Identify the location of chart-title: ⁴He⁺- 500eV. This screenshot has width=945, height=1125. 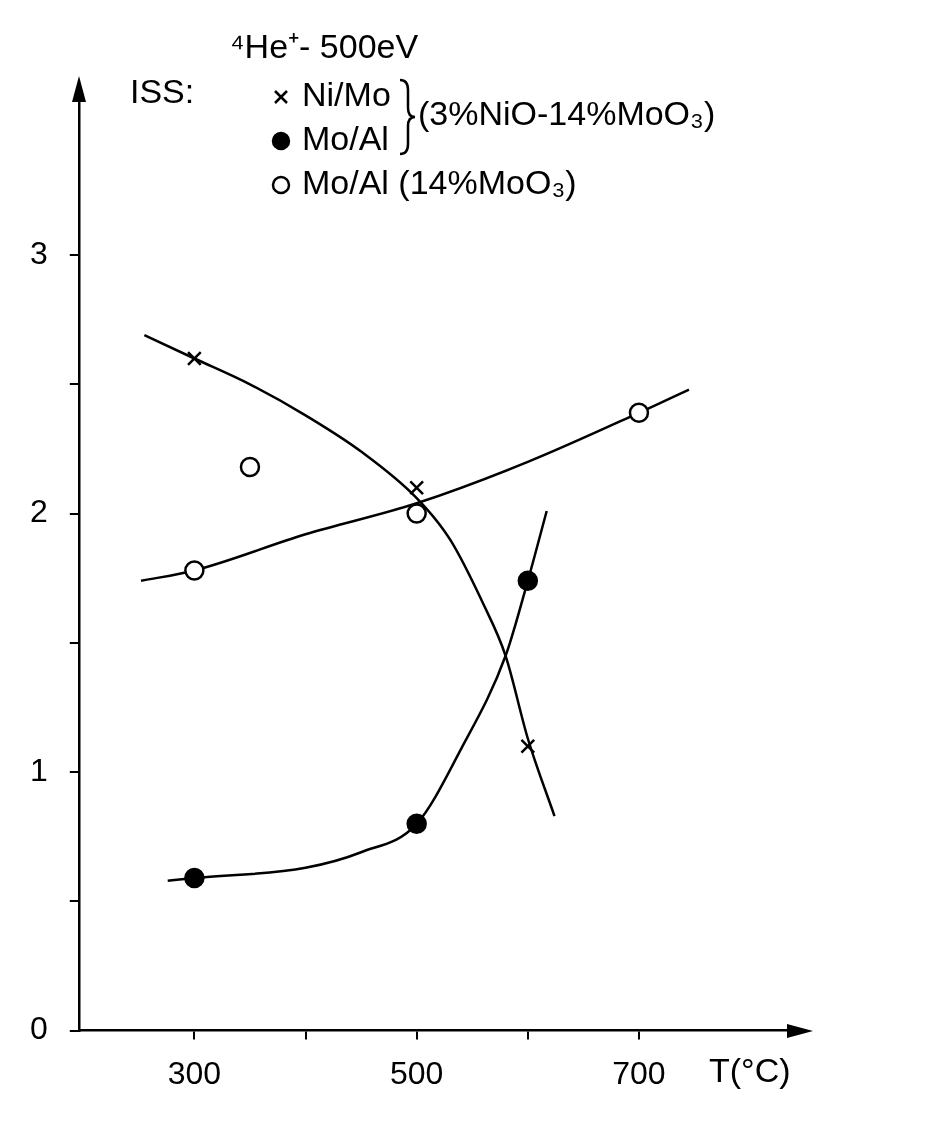
(324, 46).